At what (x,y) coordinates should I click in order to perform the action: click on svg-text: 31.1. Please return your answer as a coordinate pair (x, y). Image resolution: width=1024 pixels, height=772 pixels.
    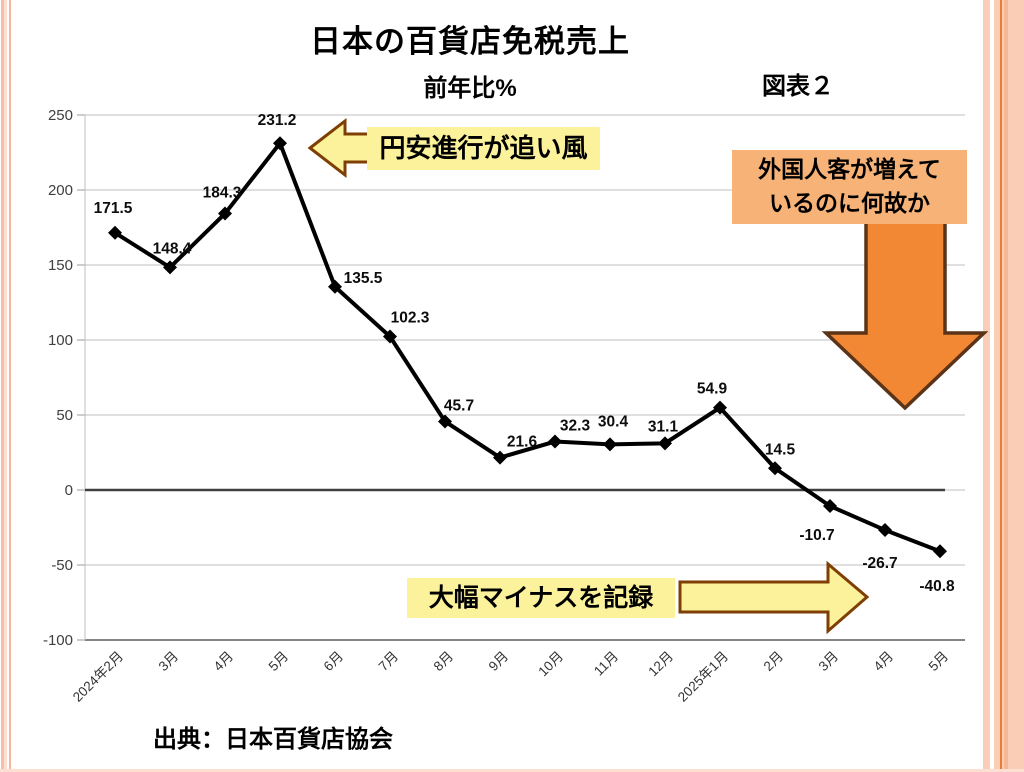
    Looking at the image, I should click on (663, 426).